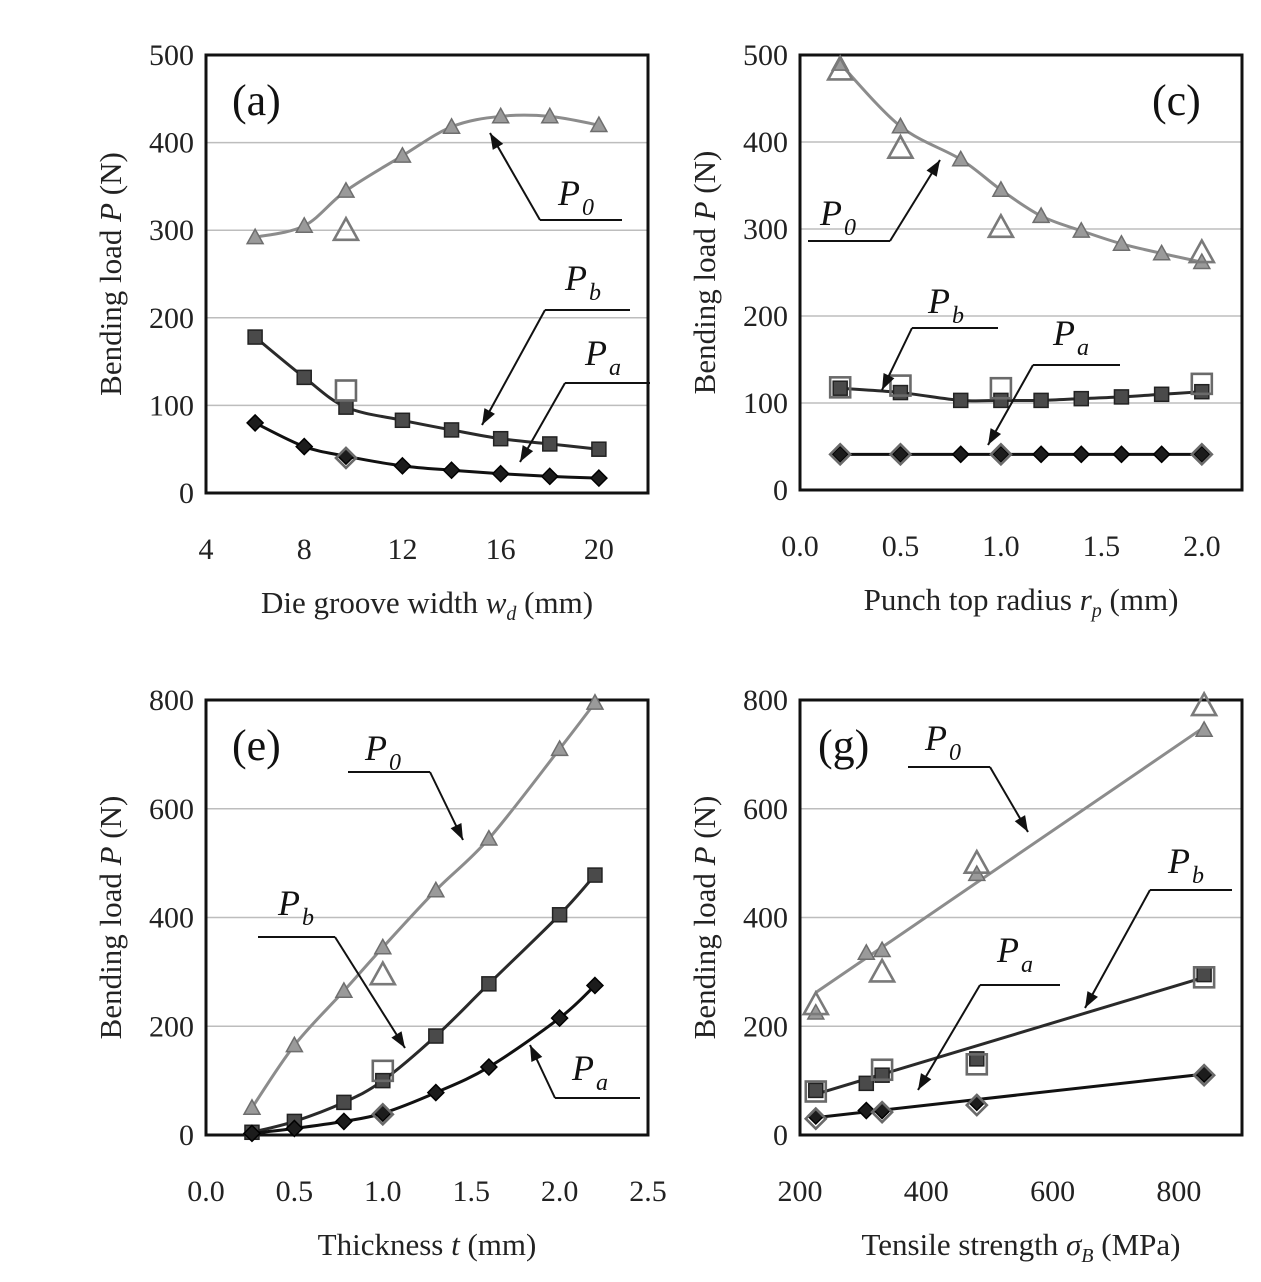 The image size is (1261, 1282). What do you see at coordinates (1009, 1030) in the screenshot?
I see `series-Pa: Pa` at bounding box center [1009, 1030].